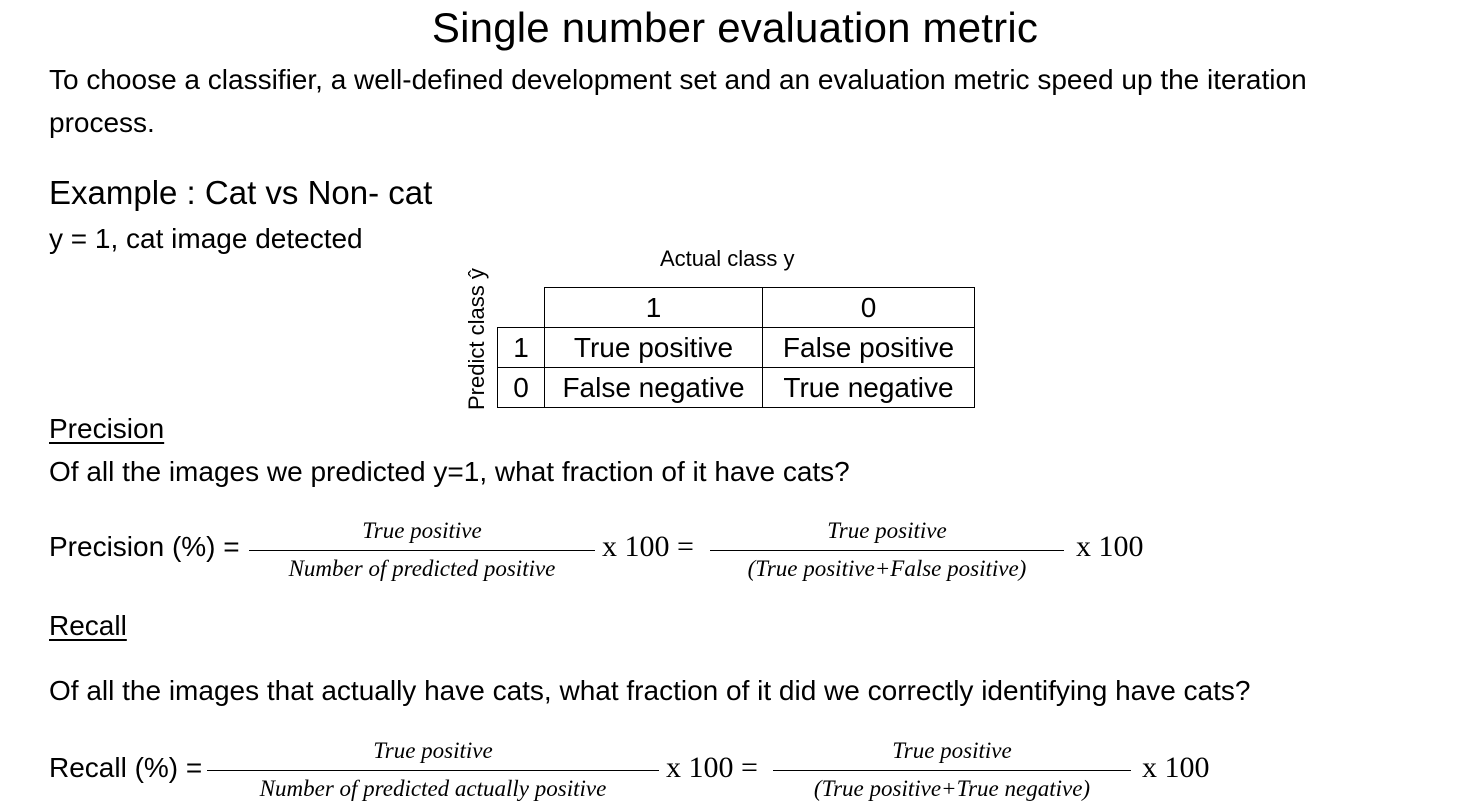 The width and height of the screenshot is (1470, 812). Describe the element at coordinates (952, 788) in the screenshot. I see `recall-frac2-denominator: (True positive+True negative)` at that location.